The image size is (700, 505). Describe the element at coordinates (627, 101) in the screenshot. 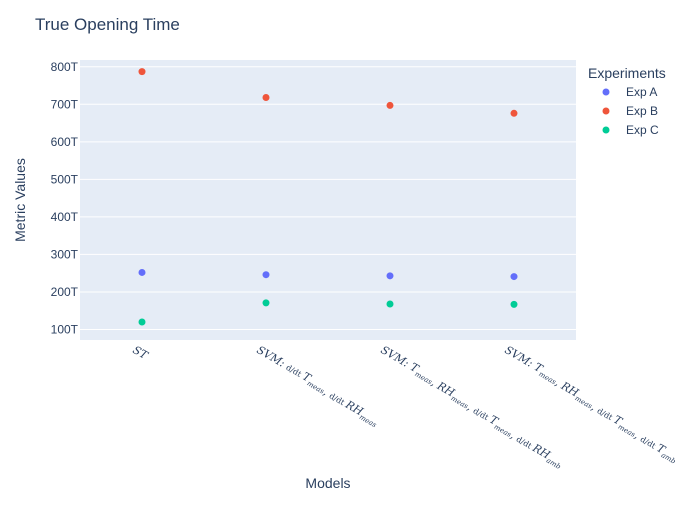

I see `legend: Experiments Exp A Exp B Exp C` at that location.